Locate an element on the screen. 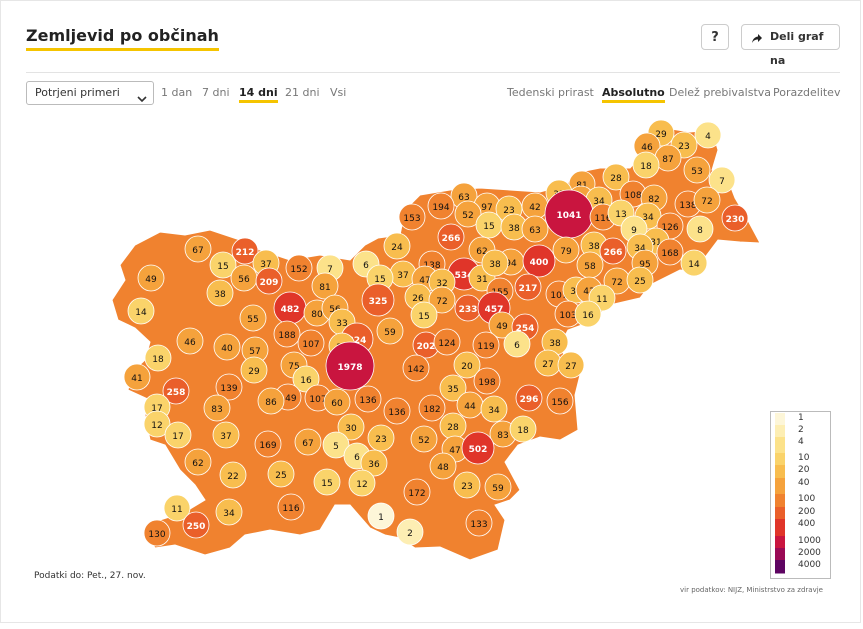 This screenshot has width=863, height=629. municipality: 172 is located at coordinates (417, 492).